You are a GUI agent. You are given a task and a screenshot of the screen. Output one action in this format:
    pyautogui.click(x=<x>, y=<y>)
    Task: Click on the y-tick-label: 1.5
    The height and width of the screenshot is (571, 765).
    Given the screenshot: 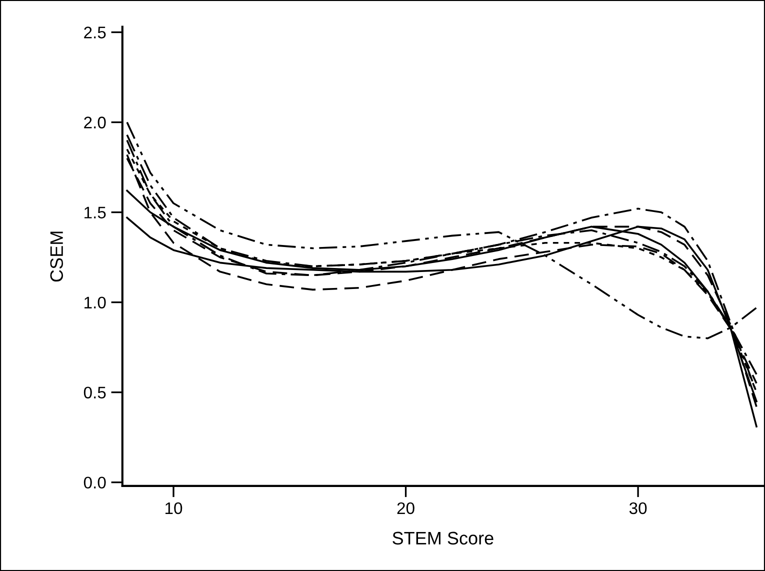 What is the action you would take?
    pyautogui.click(x=95, y=212)
    